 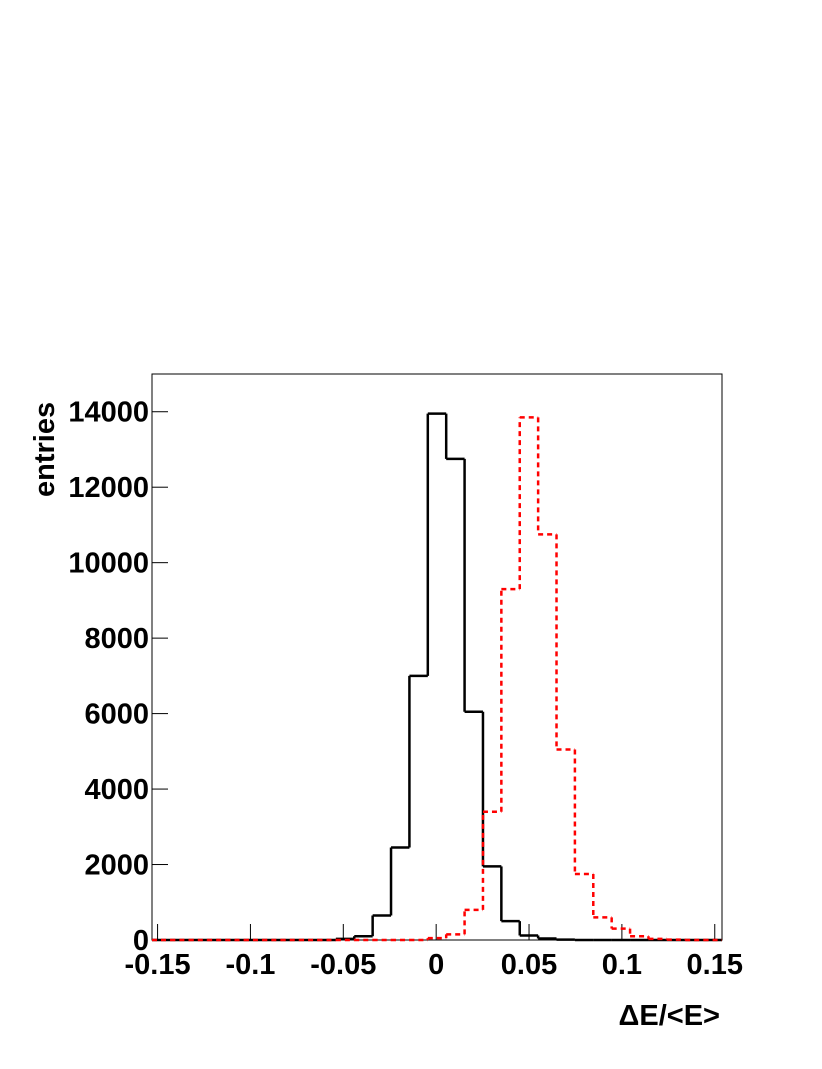 What do you see at coordinates (715, 965) in the screenshot?
I see `x-tick-label: 0.15` at bounding box center [715, 965].